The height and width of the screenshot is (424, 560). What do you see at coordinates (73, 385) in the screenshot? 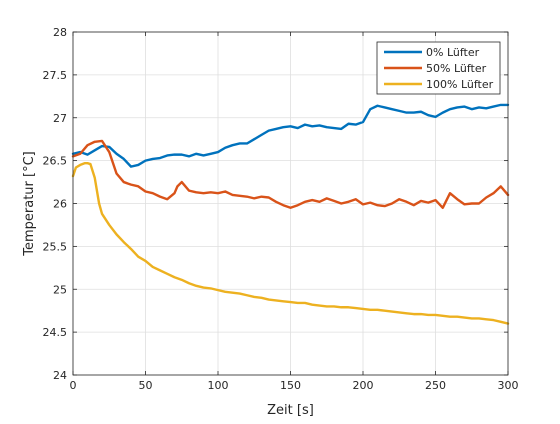
I see `x-tick-label: 0` at bounding box center [73, 385].